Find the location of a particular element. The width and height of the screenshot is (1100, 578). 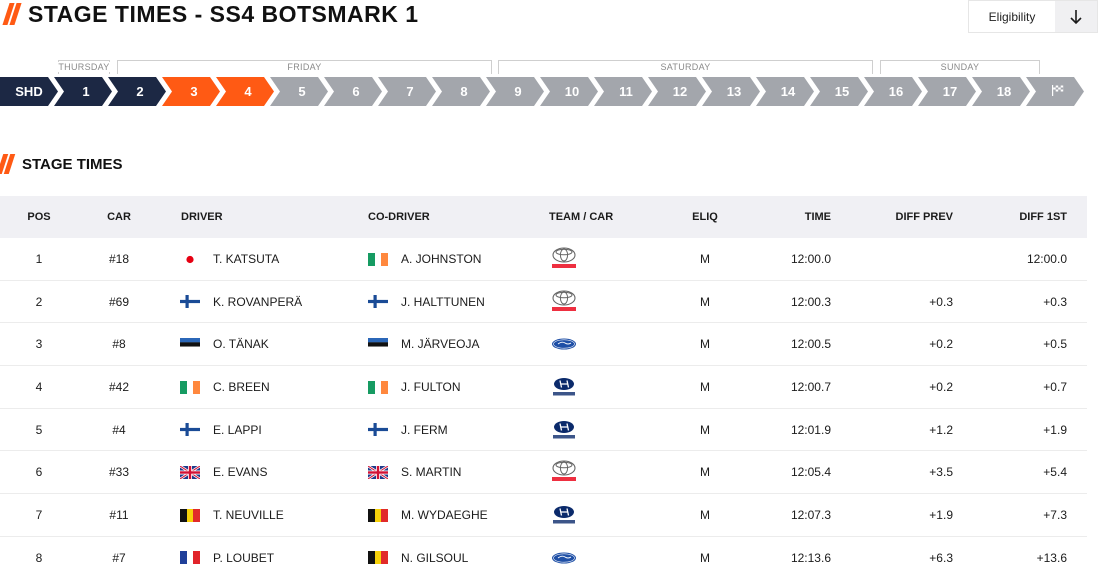

table-row: 8 #7 P. LOUBET N. GILSOUL M 12:13.6 +6.3 +13.6 is located at coordinates (543, 557).